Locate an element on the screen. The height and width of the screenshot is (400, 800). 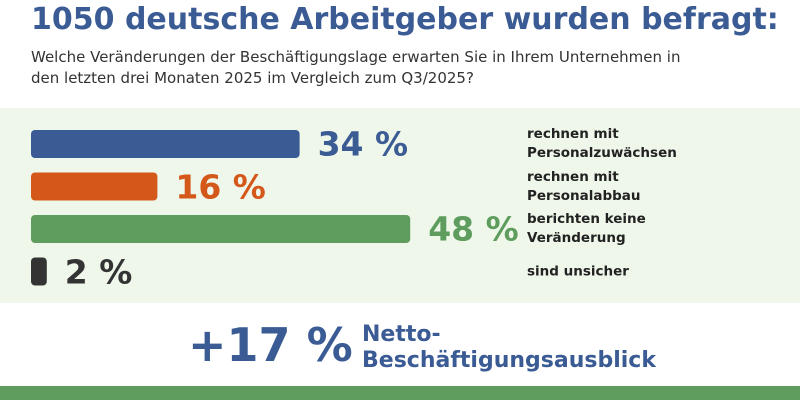
category-label: rechnen mit Personalzuwächsen is located at coordinates (602, 143).